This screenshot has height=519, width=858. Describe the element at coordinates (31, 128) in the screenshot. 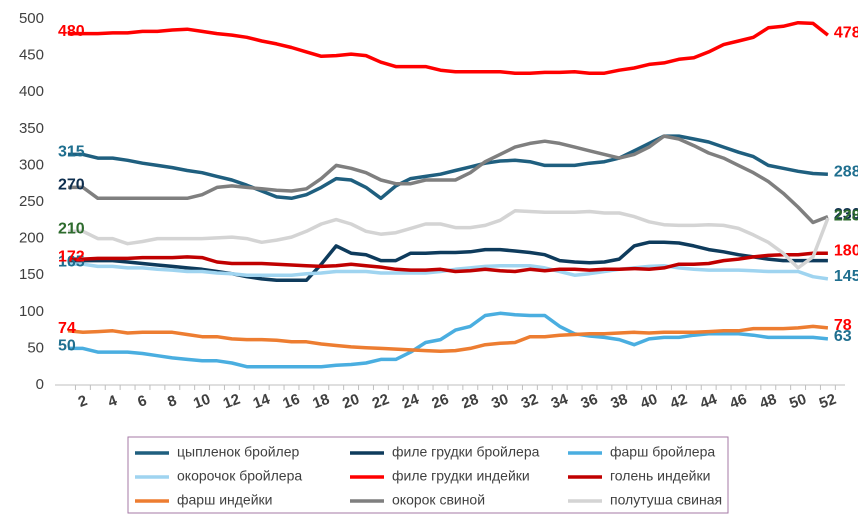

I see `y-tick-label: 350` at that location.